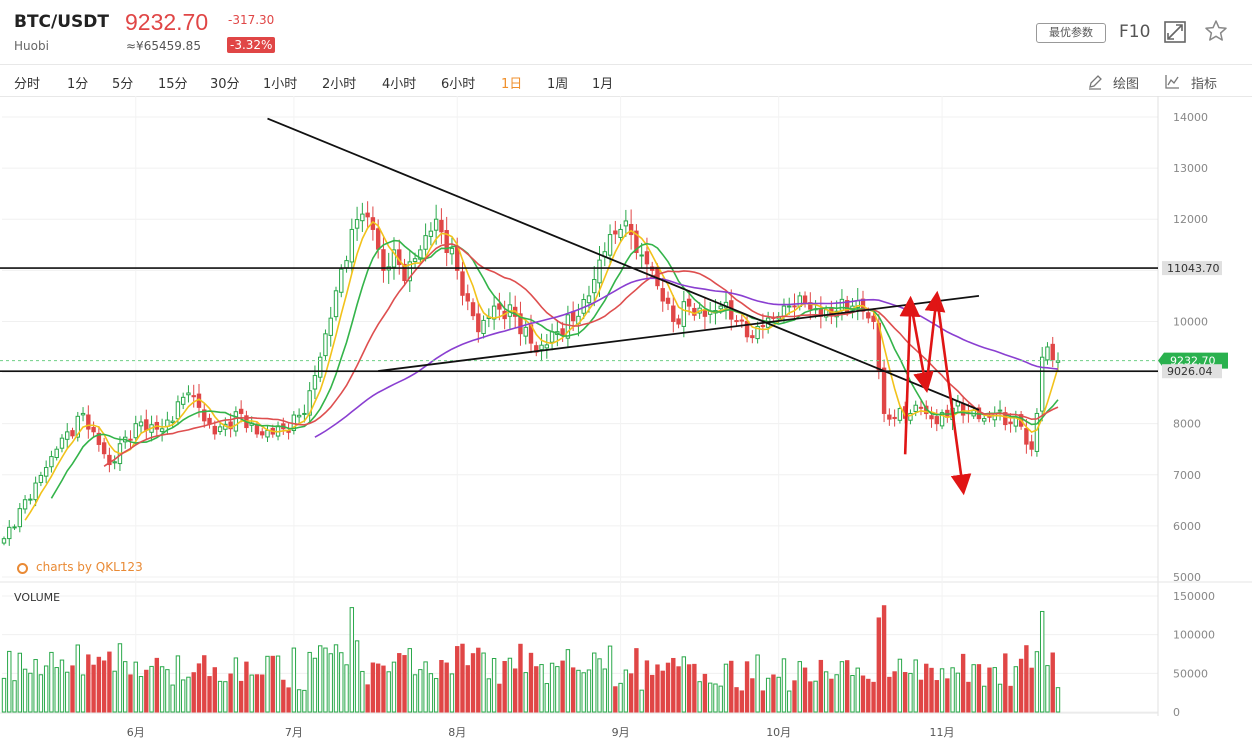  I want to click on x-tick-label-2: 8月, so click(457, 732).